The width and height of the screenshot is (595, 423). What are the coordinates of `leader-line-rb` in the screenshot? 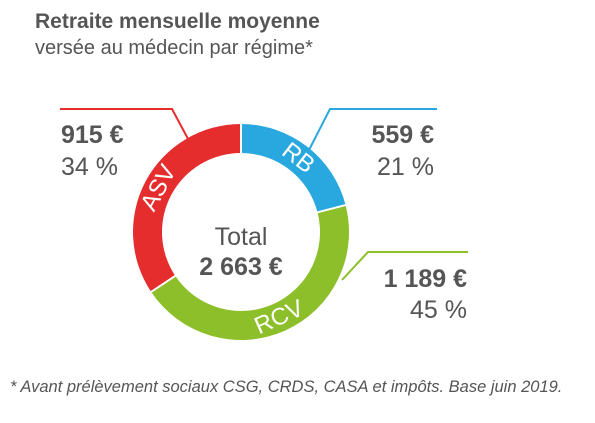 It's located at (372, 129).